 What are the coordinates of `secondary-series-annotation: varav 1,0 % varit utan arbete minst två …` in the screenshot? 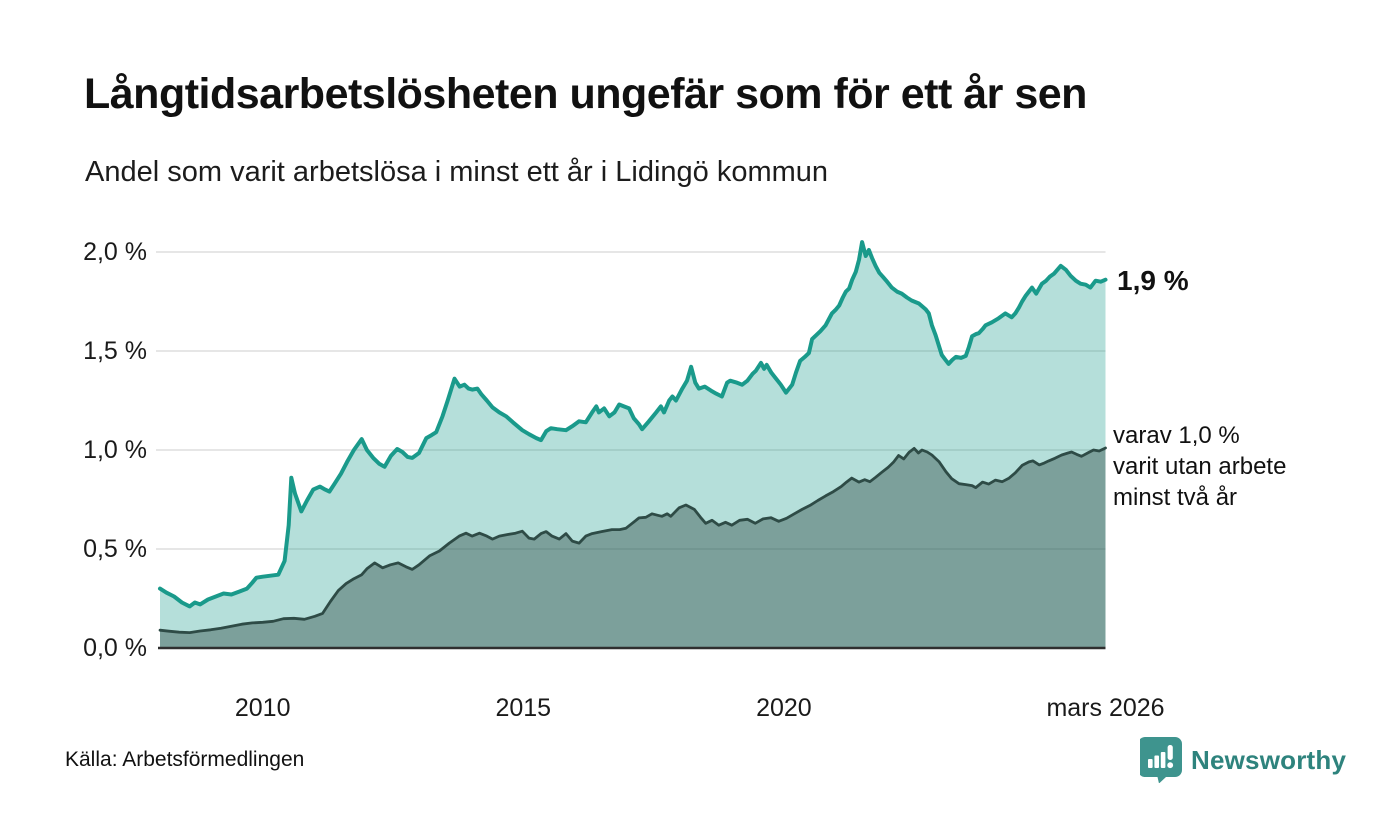 It's located at (1199, 466).